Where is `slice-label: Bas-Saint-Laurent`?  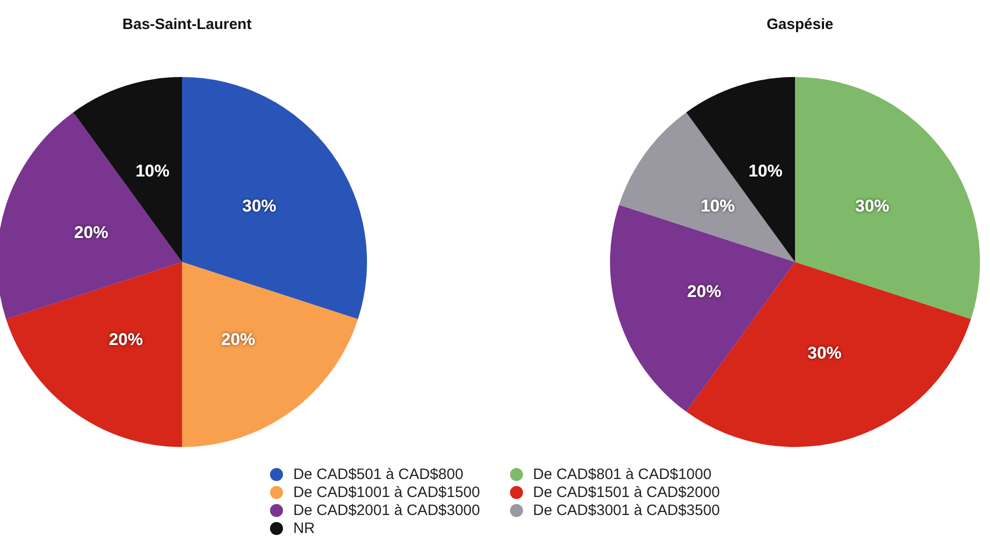 slice-label: Bas-Saint-Laurent is located at coordinates (187, 24).